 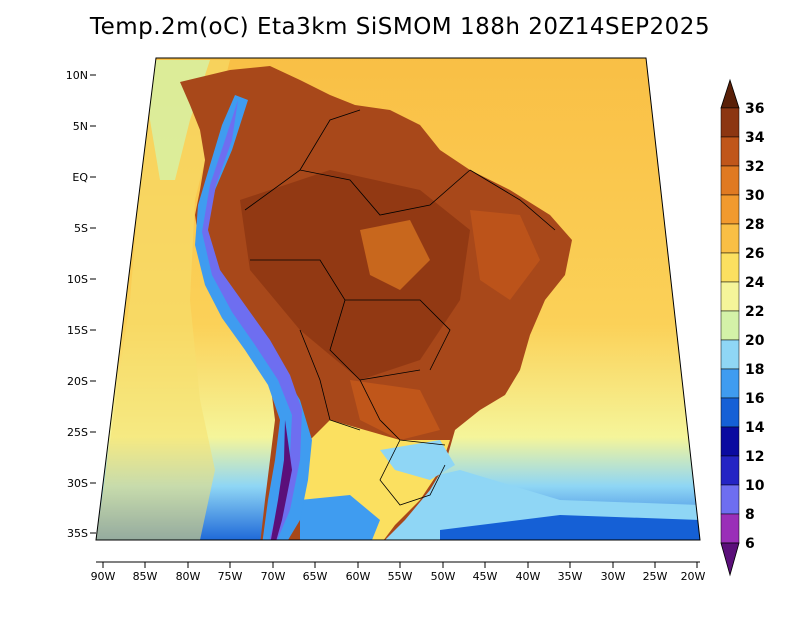 I want to click on lat-label: 5N, so click(x=80, y=126).